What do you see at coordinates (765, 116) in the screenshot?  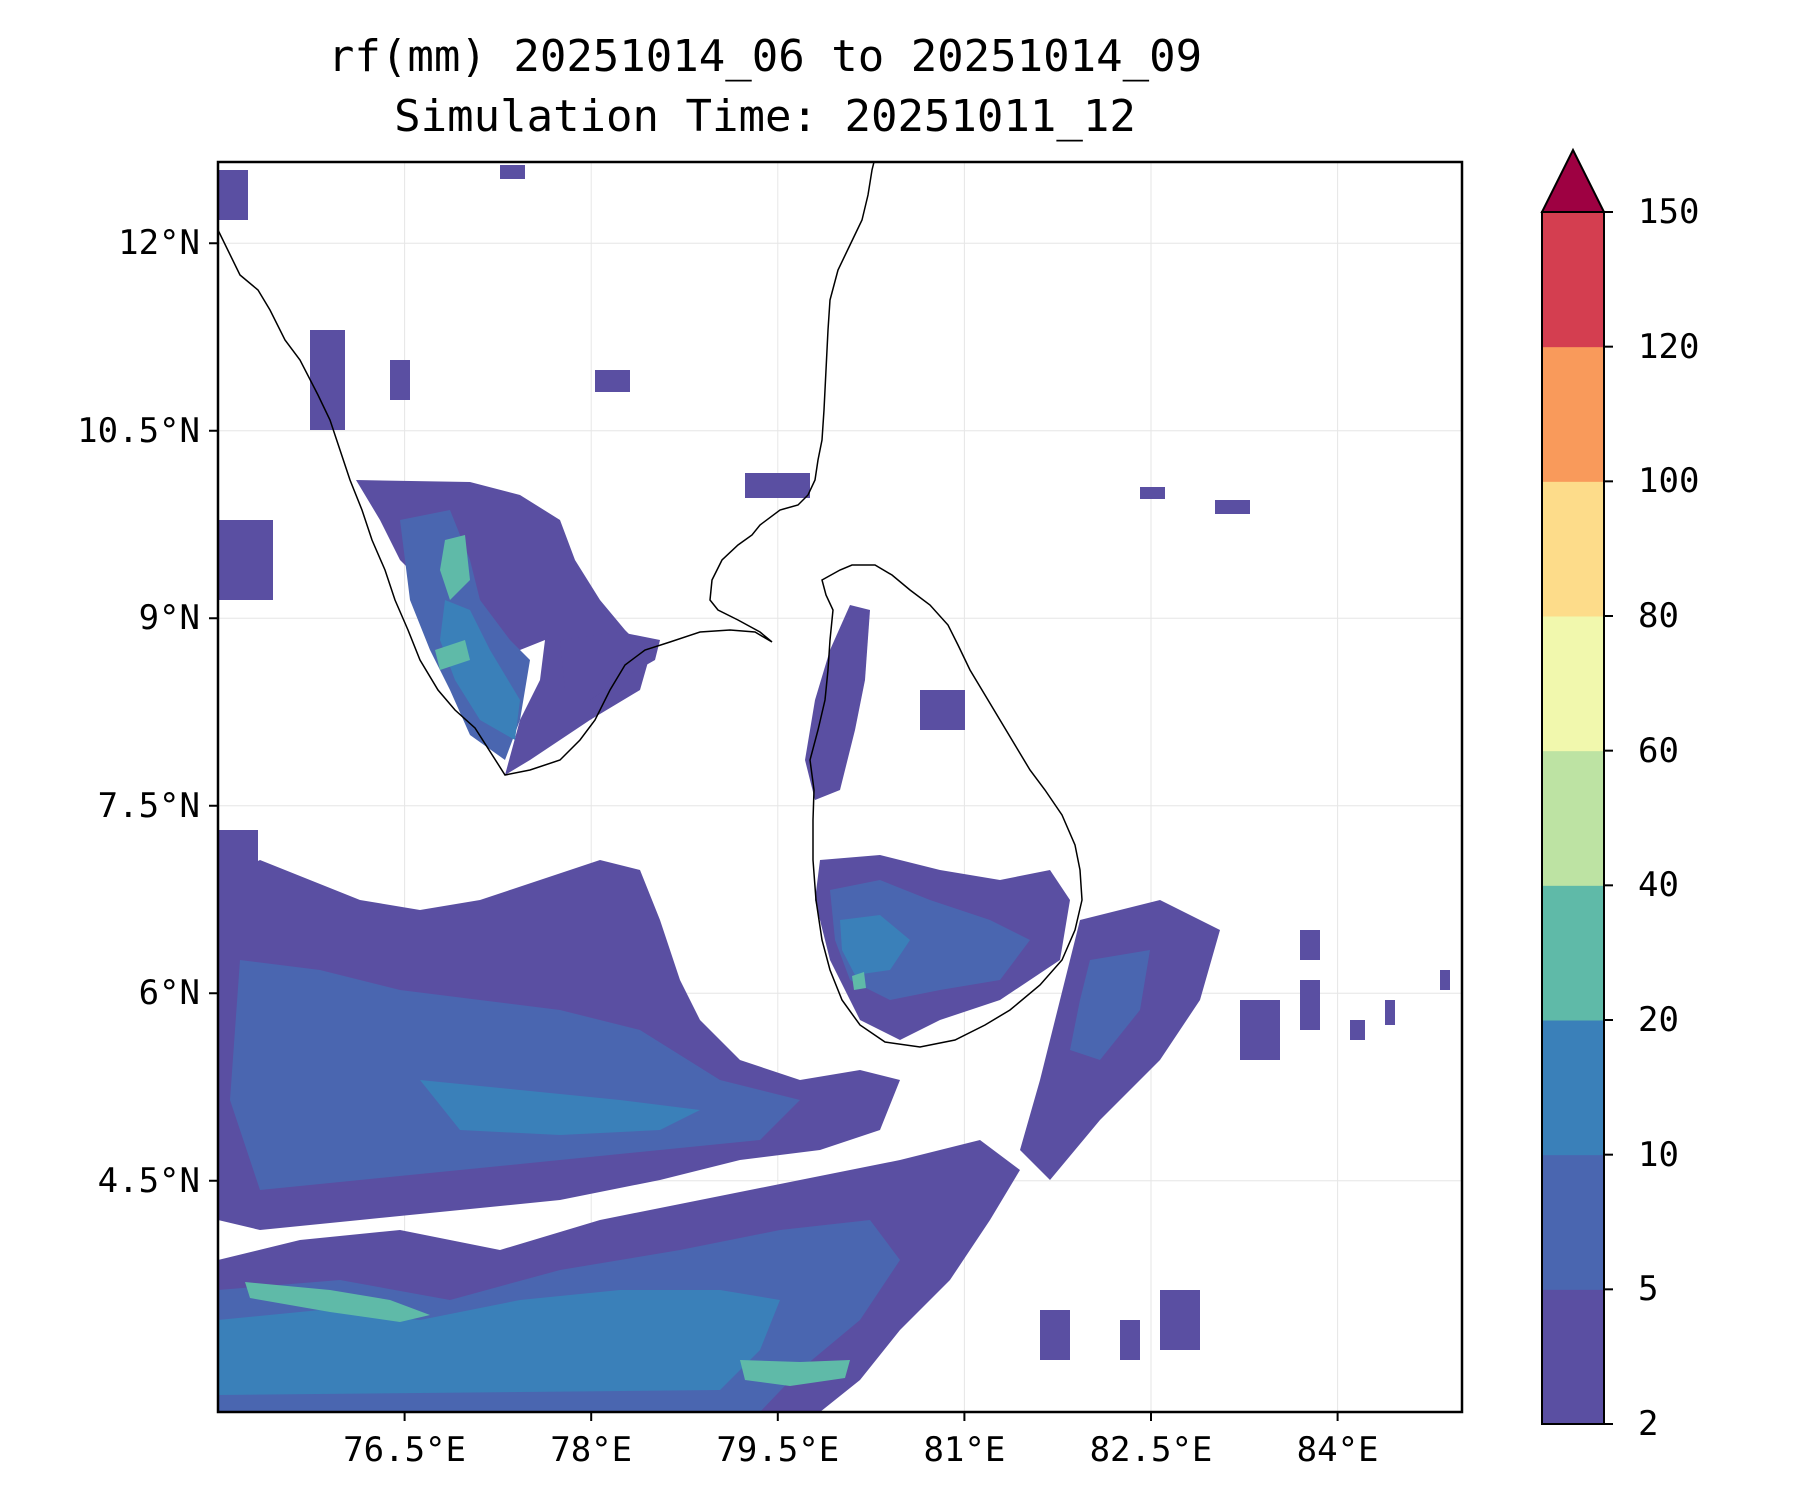 I see `map-subtitle: Simulation Time: 20251011_12` at bounding box center [765, 116].